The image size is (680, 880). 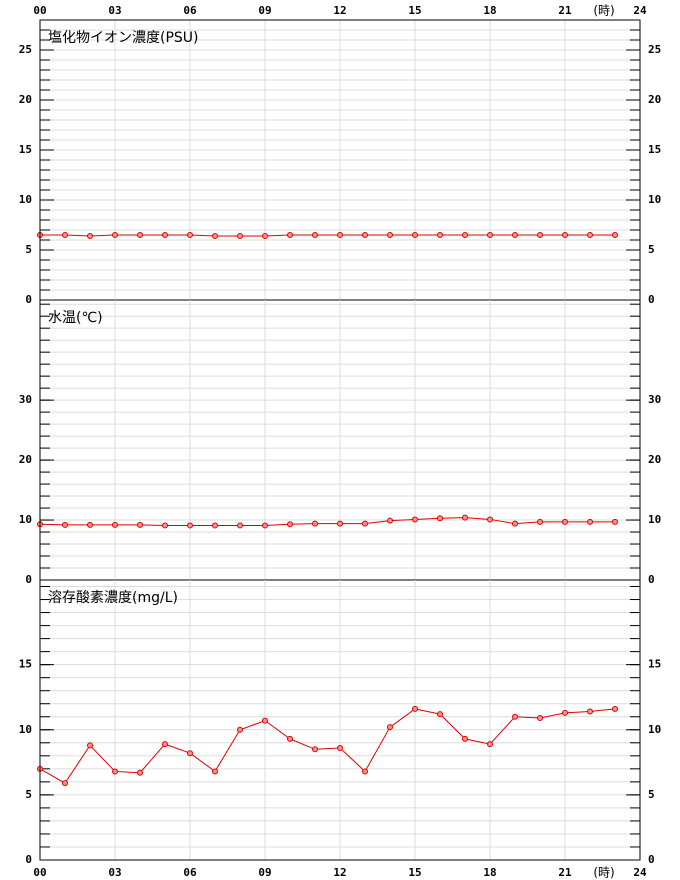 I want to click on panel-title: 塩化物イオン濃度(PSU), so click(x=123, y=38).